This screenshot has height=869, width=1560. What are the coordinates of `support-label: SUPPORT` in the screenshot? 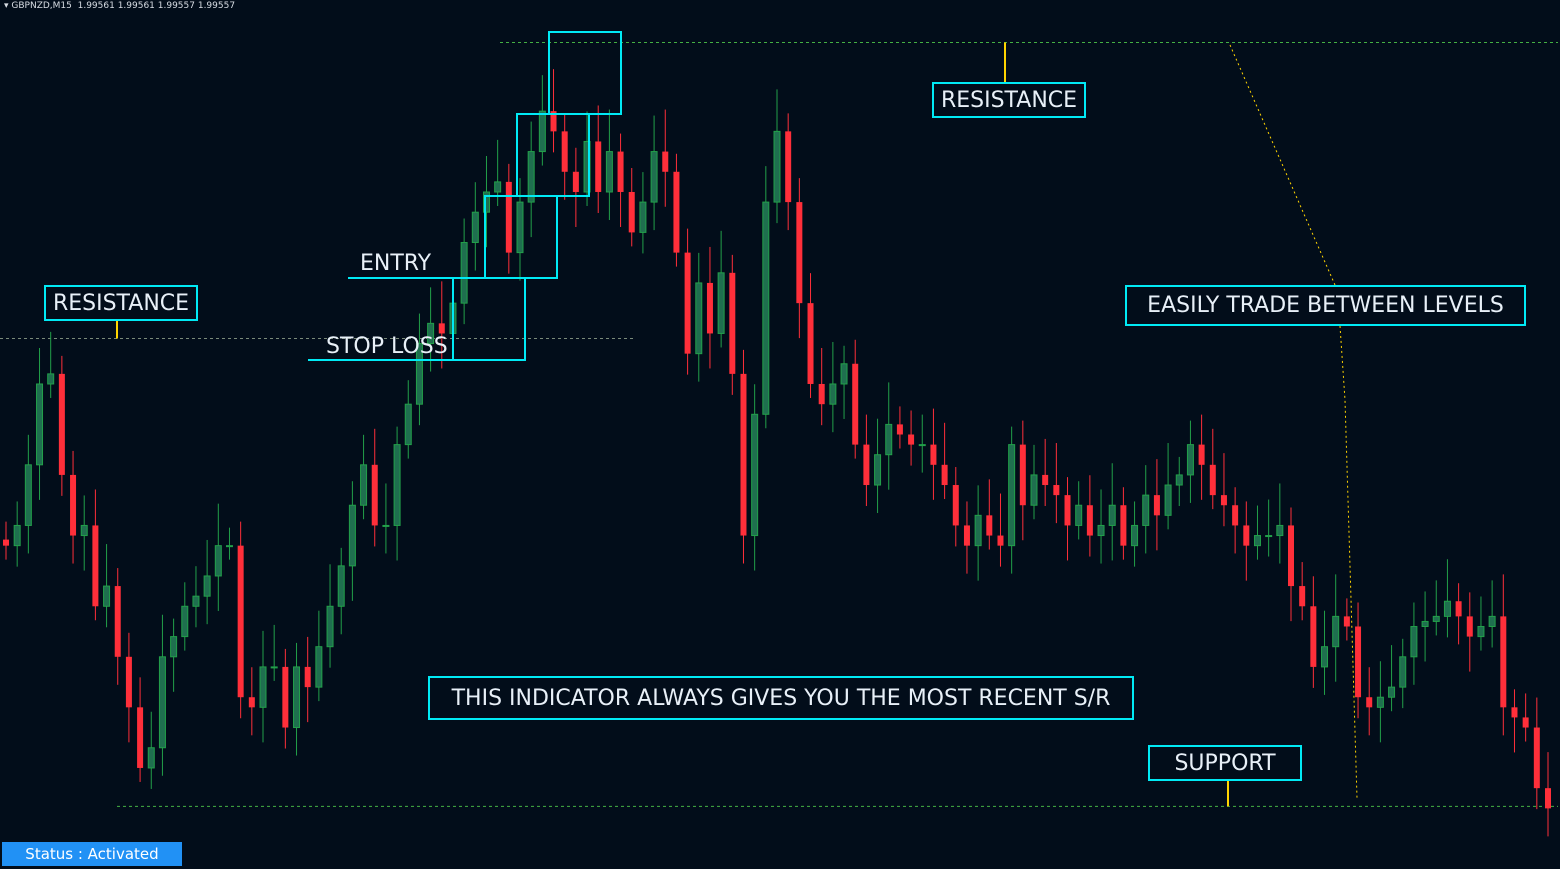 It's located at (1225, 763).